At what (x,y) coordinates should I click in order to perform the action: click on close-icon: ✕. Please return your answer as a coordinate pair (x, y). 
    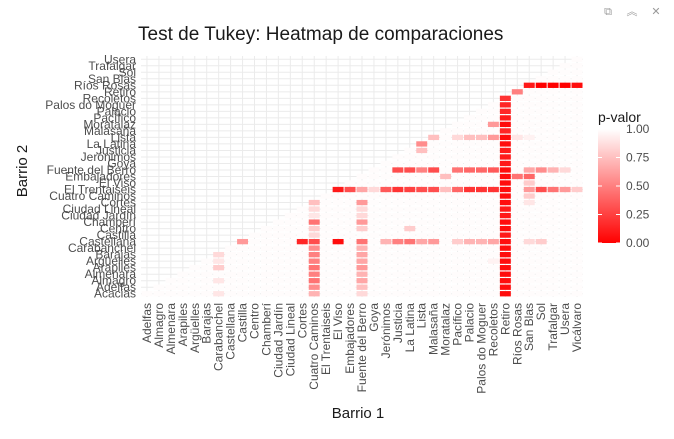
    Looking at the image, I should click on (656, 12).